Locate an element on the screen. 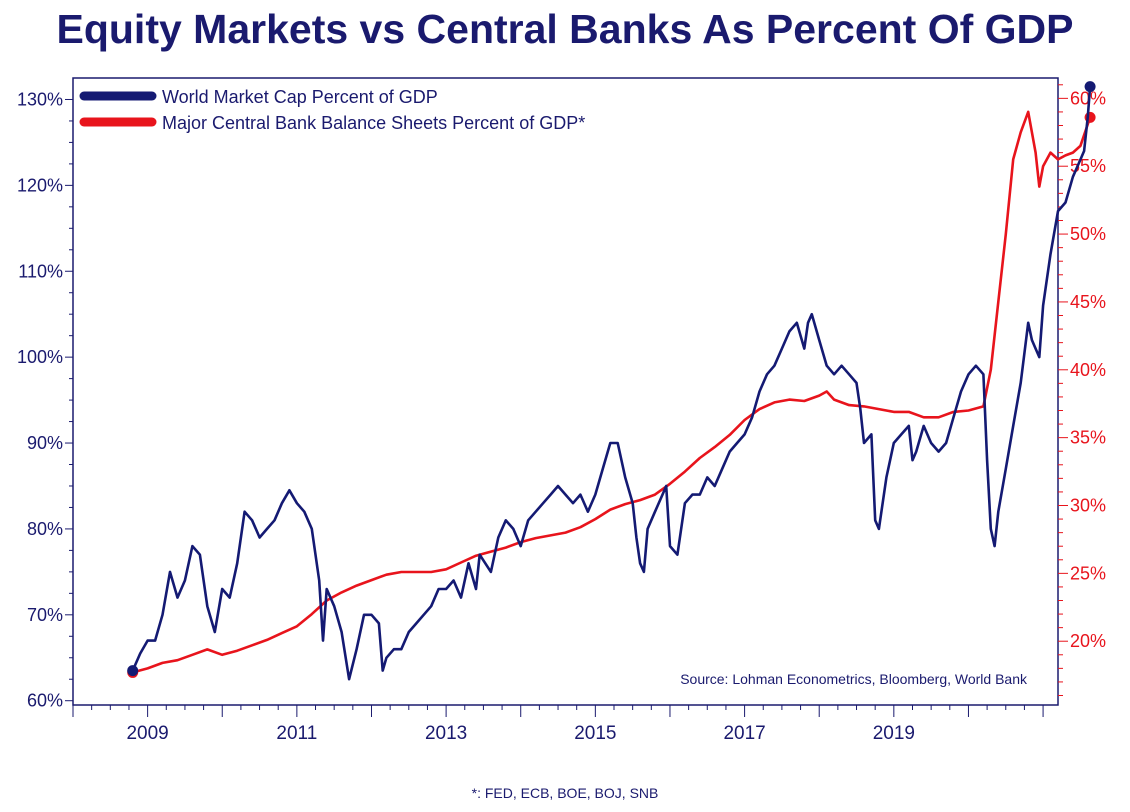 Image resolution: width=1130 pixels, height=812 pixels. market-cap-series-start-marker is located at coordinates (133, 671).